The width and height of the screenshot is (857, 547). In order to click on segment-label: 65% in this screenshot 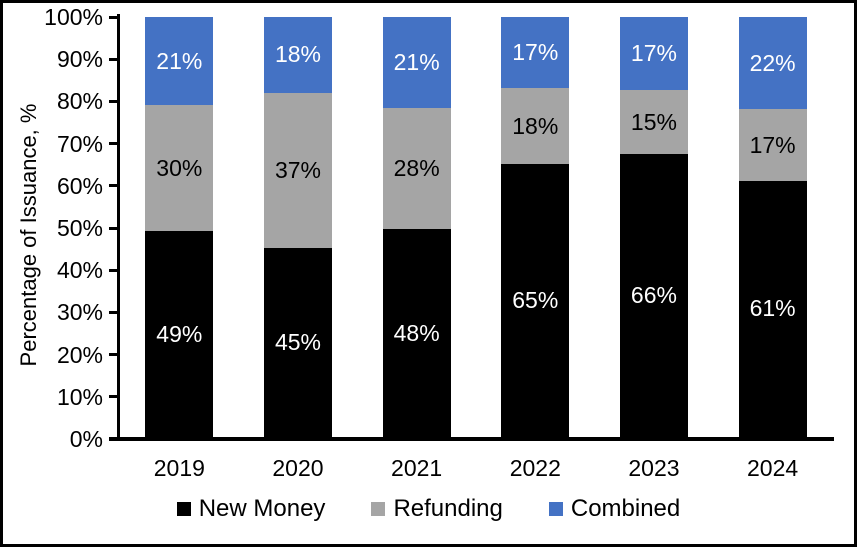, I will do `click(535, 300)`.